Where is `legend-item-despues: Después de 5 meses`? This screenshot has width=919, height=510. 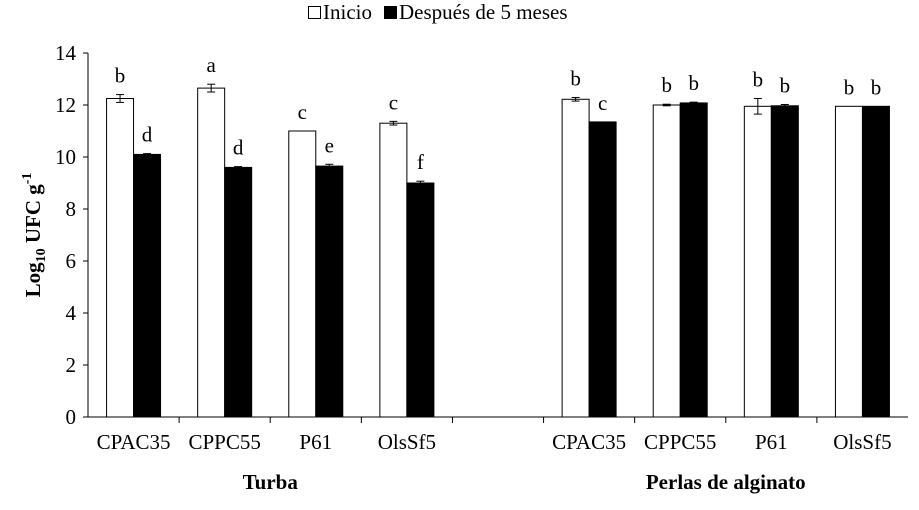
legend-item-despues: Después de 5 meses is located at coordinates (475, 12).